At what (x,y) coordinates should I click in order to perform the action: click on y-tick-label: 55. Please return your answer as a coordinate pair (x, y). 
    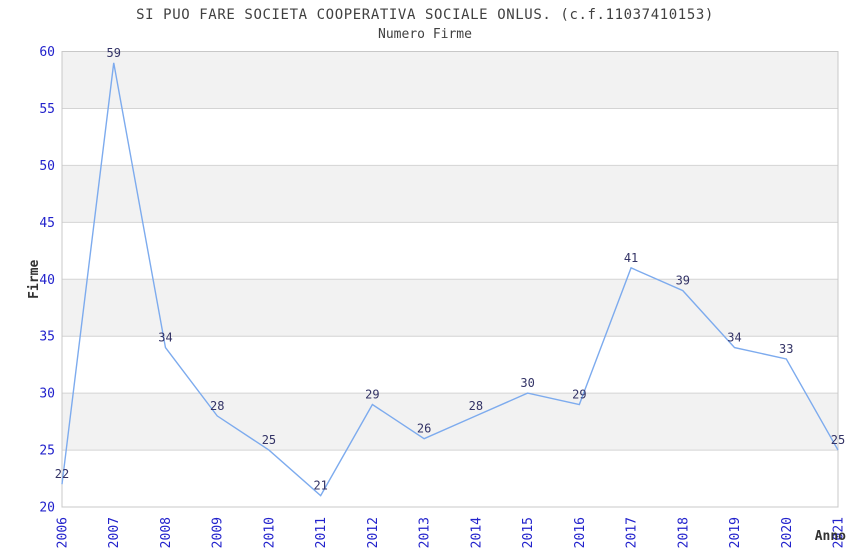
    Looking at the image, I should click on (47, 109).